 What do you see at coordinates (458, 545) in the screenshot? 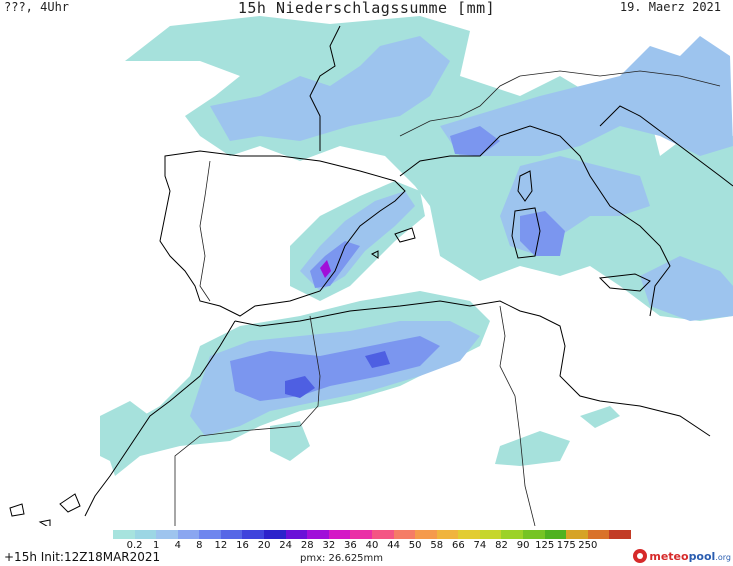
I see `legend-tick-label: 66` at bounding box center [458, 545].